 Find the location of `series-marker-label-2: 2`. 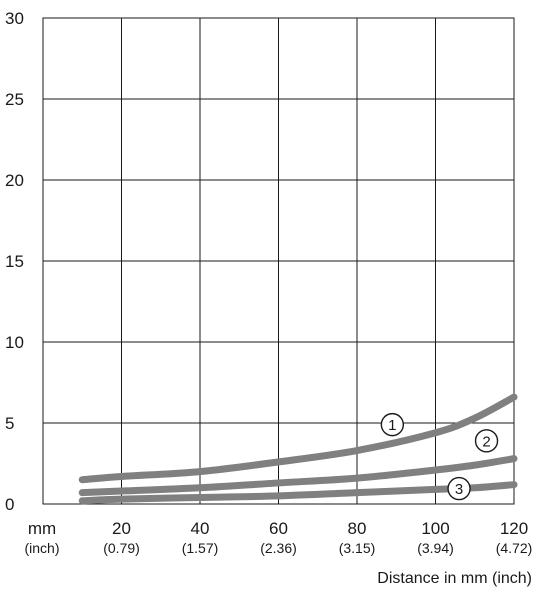

series-marker-label-2: 2 is located at coordinates (486, 441).